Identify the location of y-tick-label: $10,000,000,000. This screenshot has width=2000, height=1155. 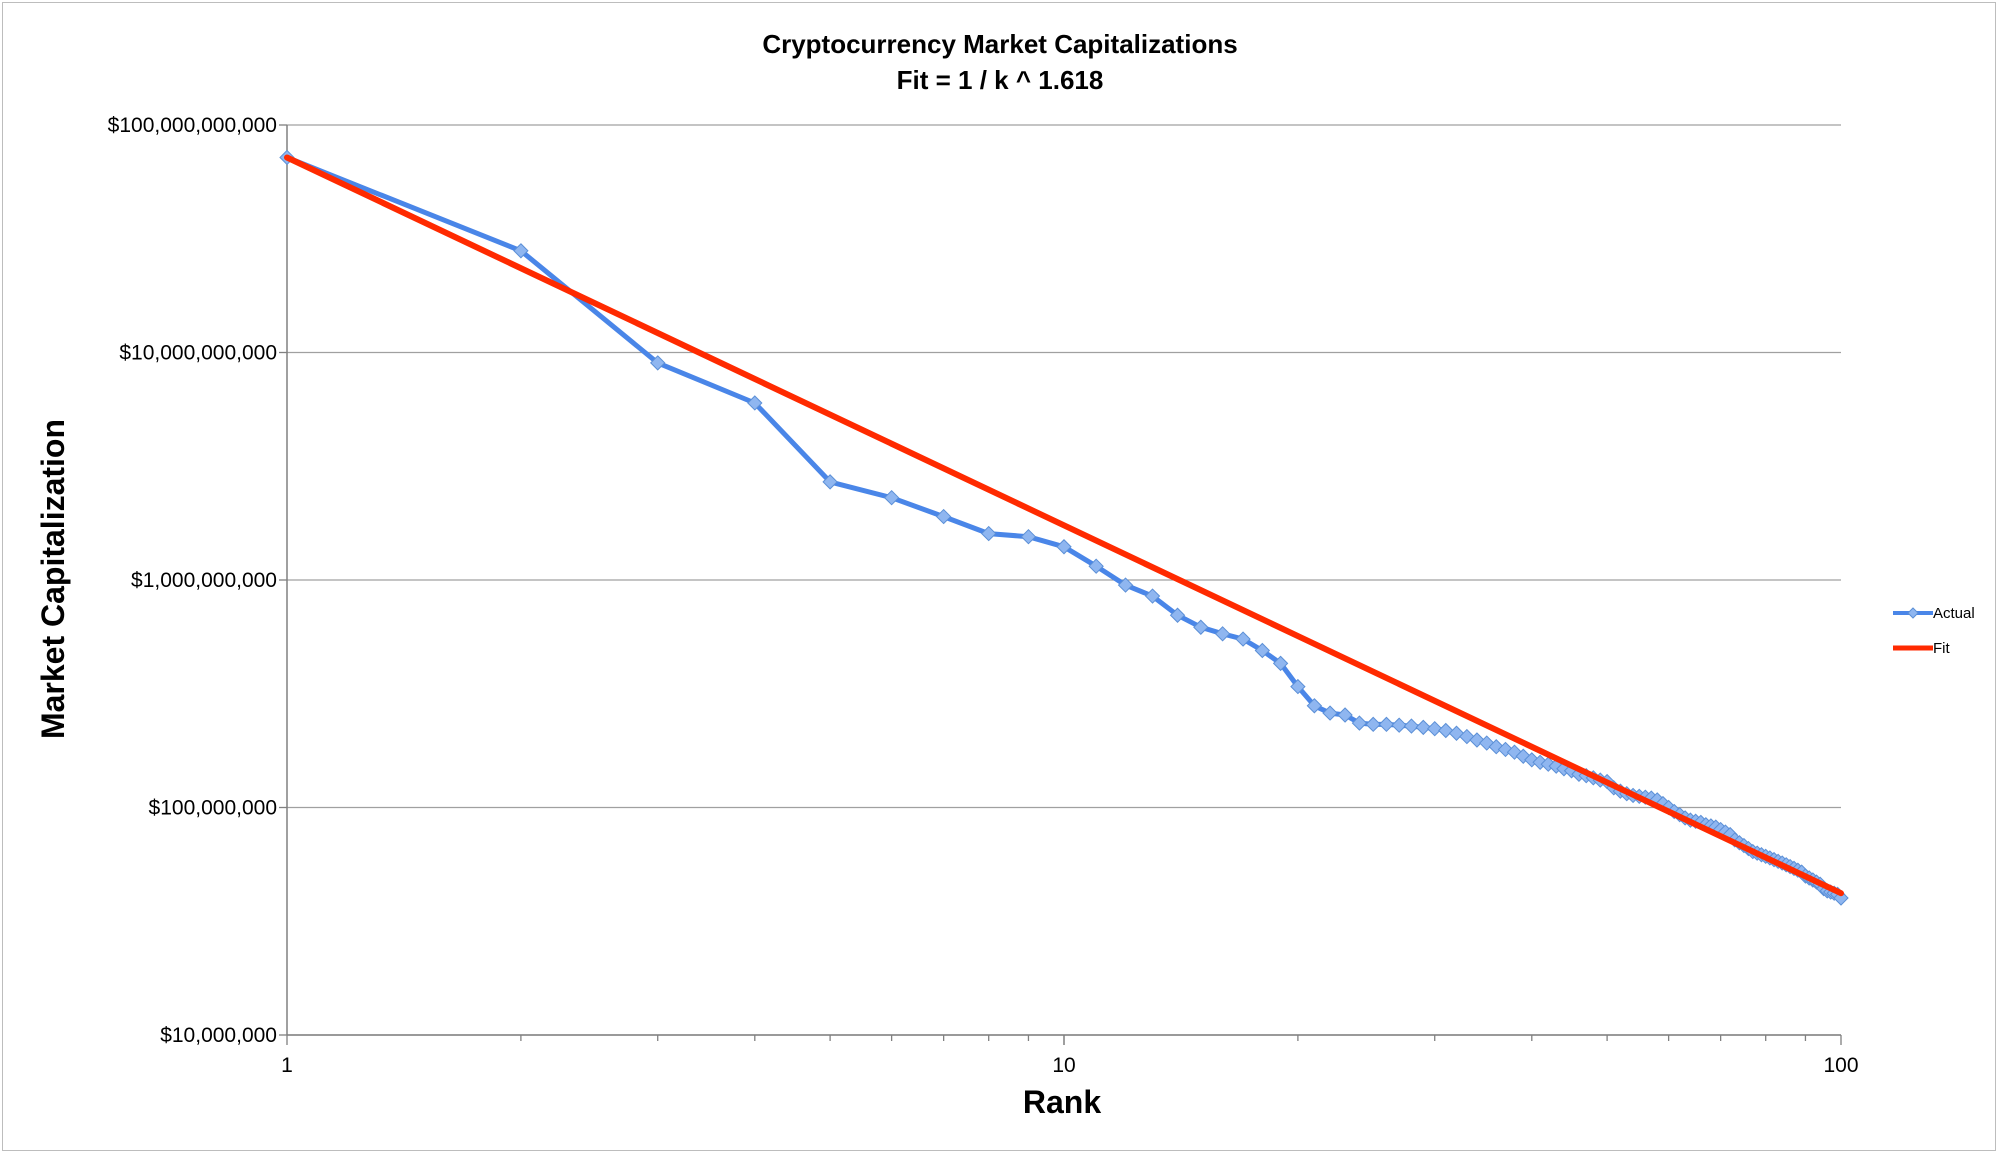
(198, 353).